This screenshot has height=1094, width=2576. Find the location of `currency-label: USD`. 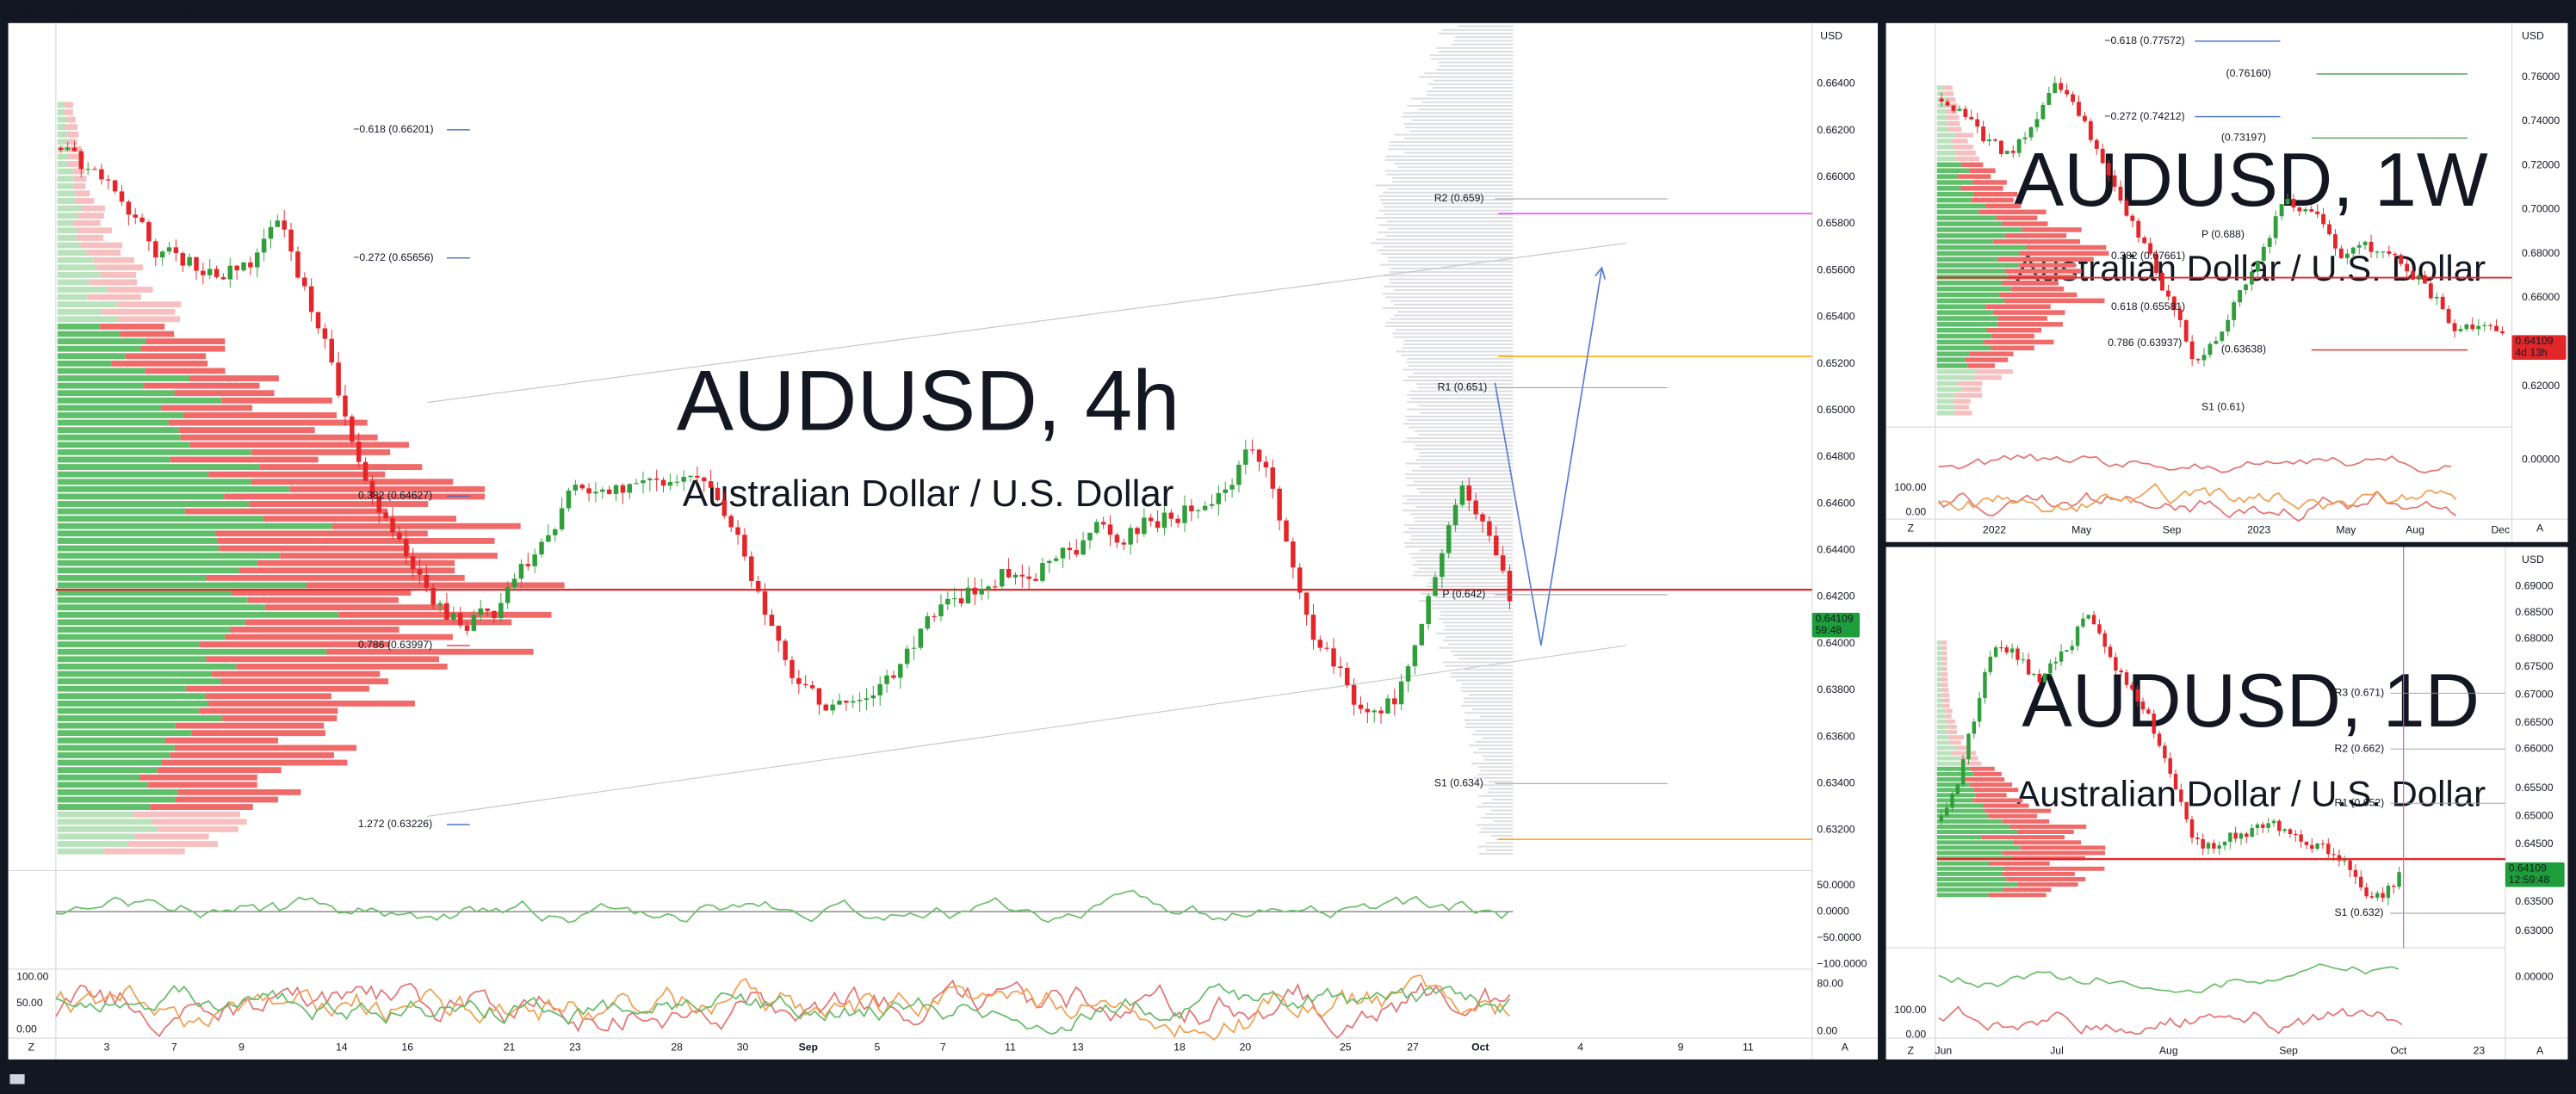

currency-label: USD is located at coordinates (2533, 559).